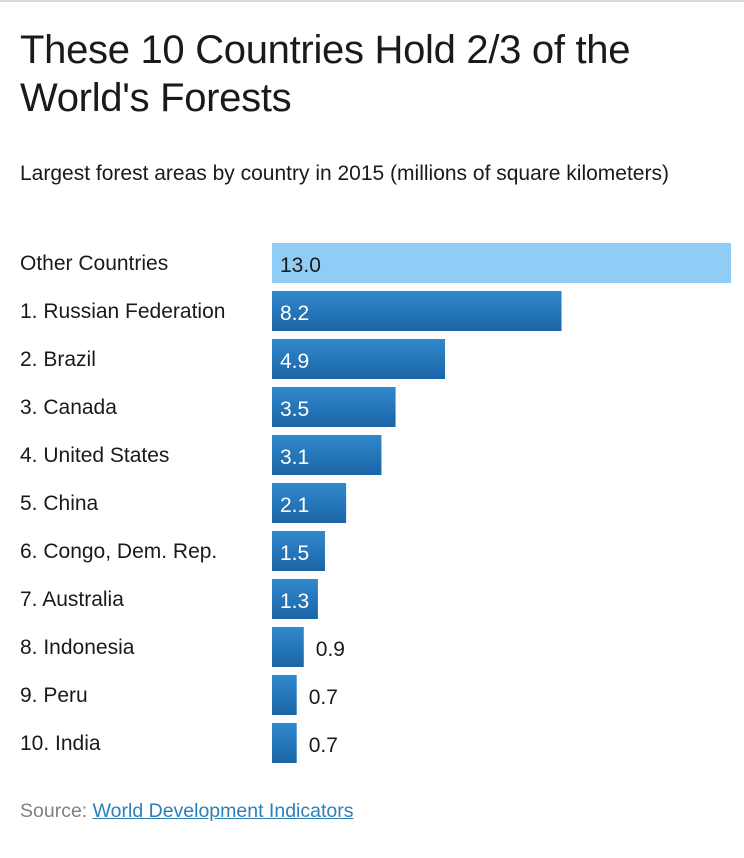 This screenshot has height=858, width=744. What do you see at coordinates (294, 361) in the screenshot?
I see `value-label: 4.9` at bounding box center [294, 361].